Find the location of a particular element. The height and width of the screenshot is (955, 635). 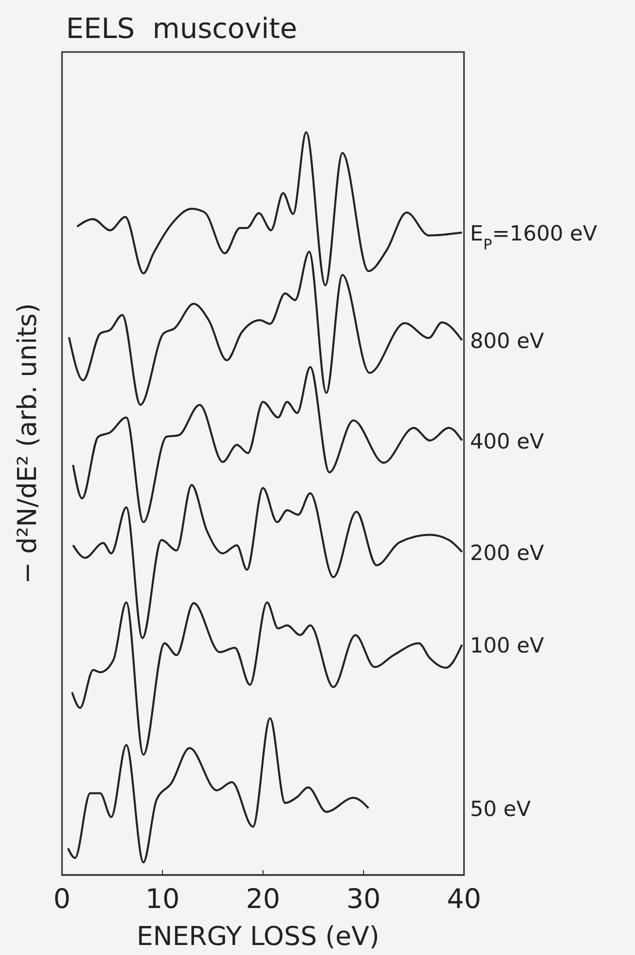

x-tick-label: 20 is located at coordinates (263, 900).